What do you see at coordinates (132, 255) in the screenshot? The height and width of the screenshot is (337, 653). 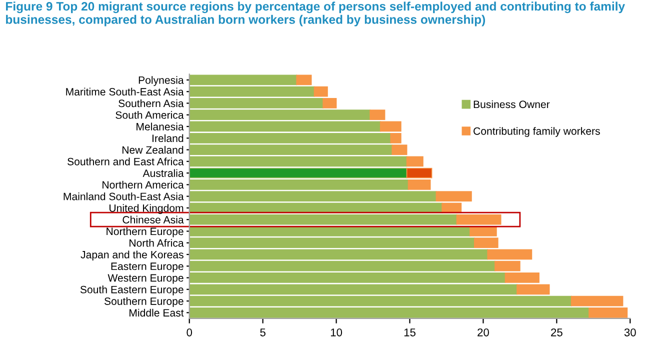 I see `y-tick-label: Japan and the Koreas` at bounding box center [132, 255].